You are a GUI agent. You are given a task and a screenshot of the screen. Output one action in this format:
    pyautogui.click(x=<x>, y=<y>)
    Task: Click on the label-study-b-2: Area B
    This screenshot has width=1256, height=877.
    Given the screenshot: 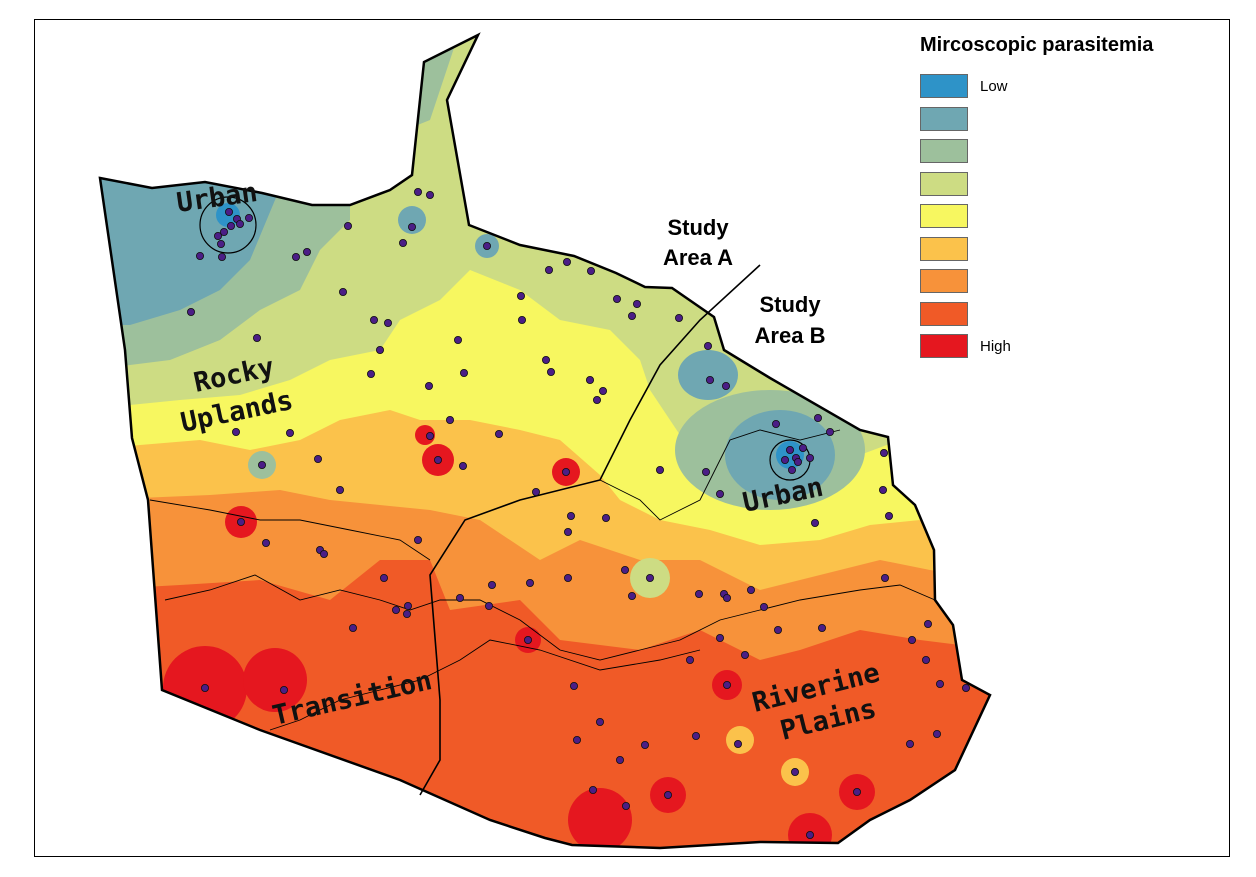 What is the action you would take?
    pyautogui.click(x=790, y=335)
    